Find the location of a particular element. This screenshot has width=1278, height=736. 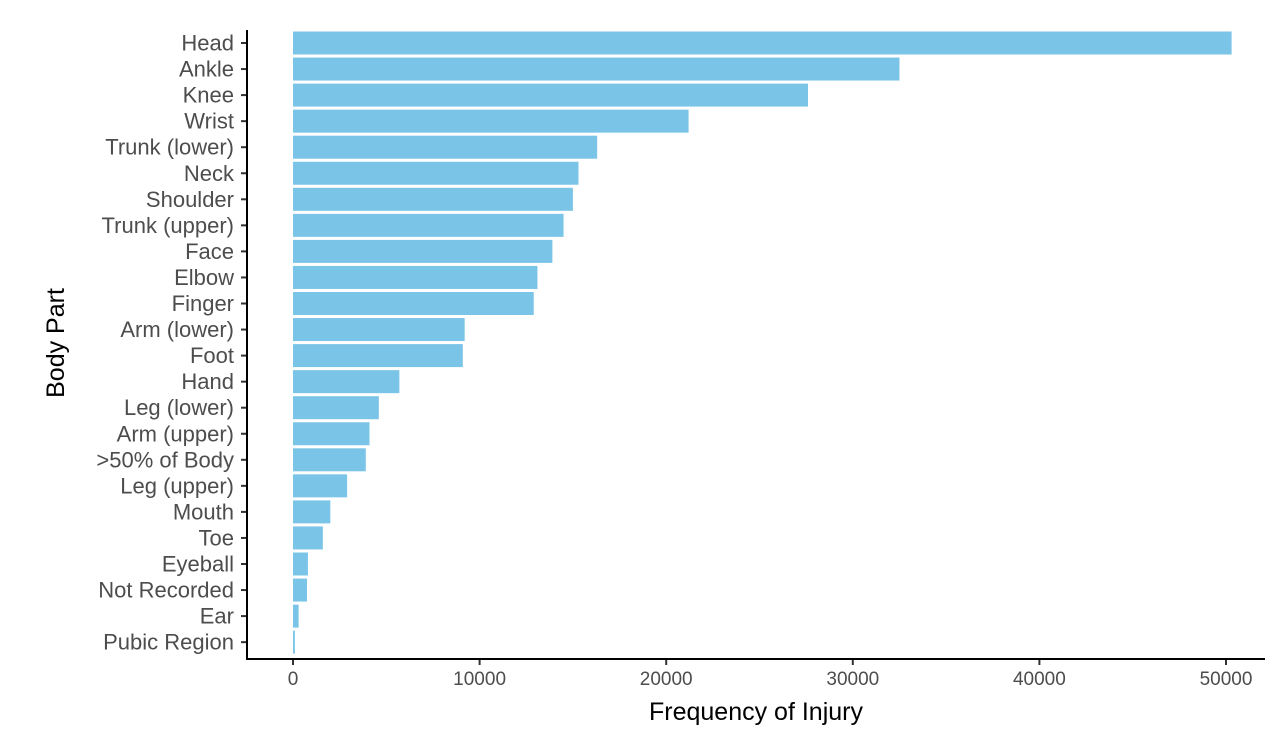

bar-head is located at coordinates (762, 43).